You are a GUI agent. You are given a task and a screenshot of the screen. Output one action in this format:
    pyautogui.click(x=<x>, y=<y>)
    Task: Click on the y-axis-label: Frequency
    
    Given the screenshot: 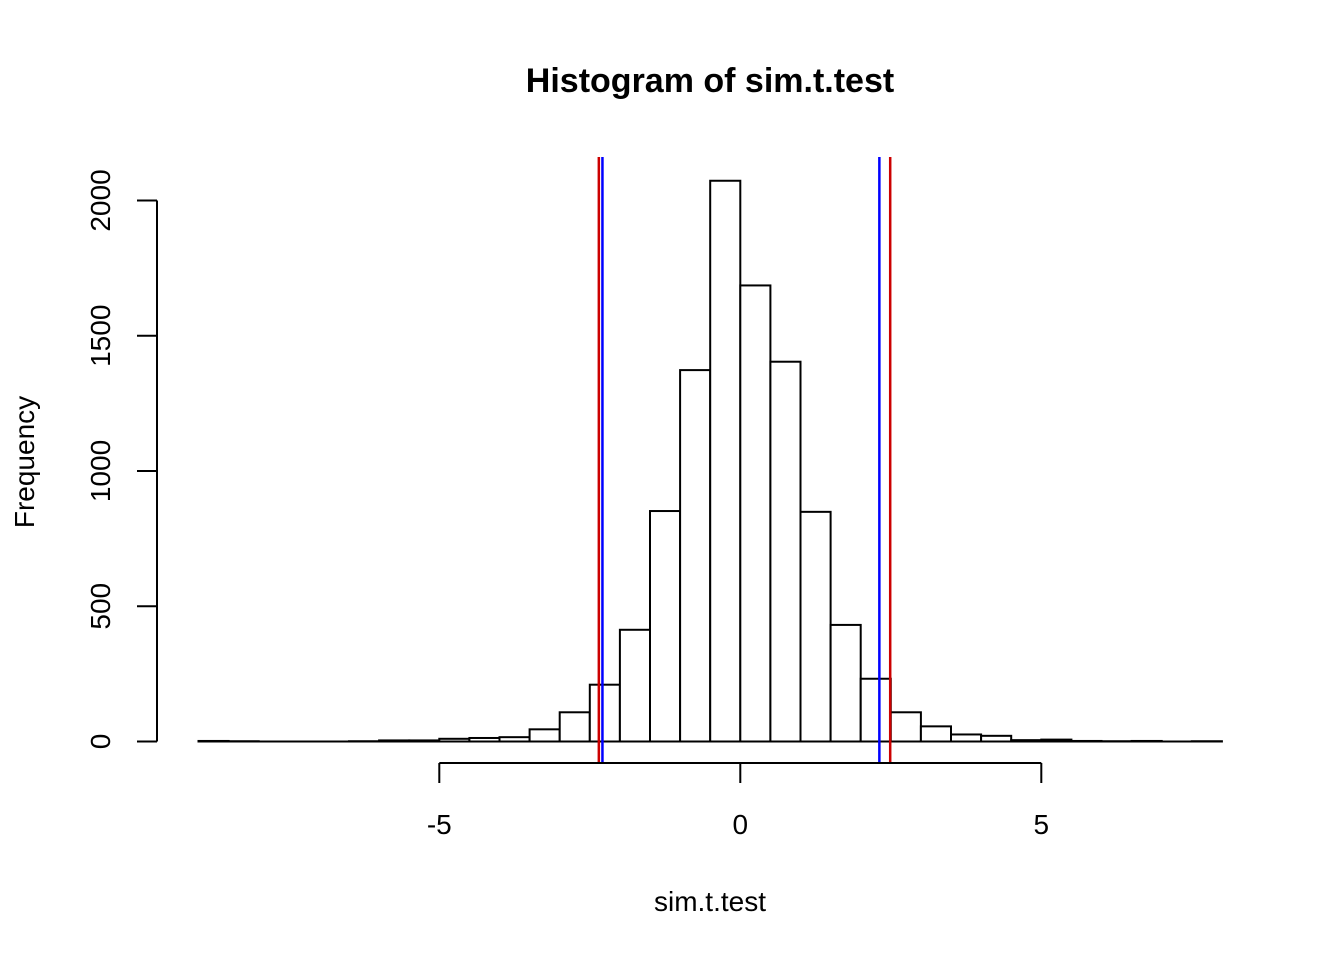 What is the action you would take?
    pyautogui.click(x=24, y=462)
    